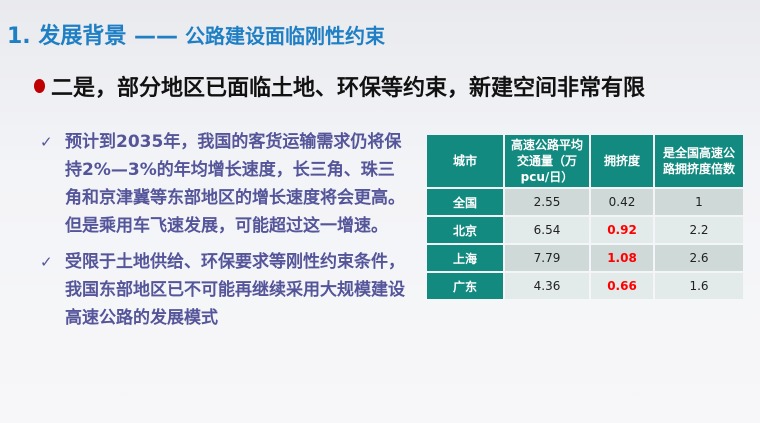  I want to click on cell-multiple: 1.6, so click(699, 286).